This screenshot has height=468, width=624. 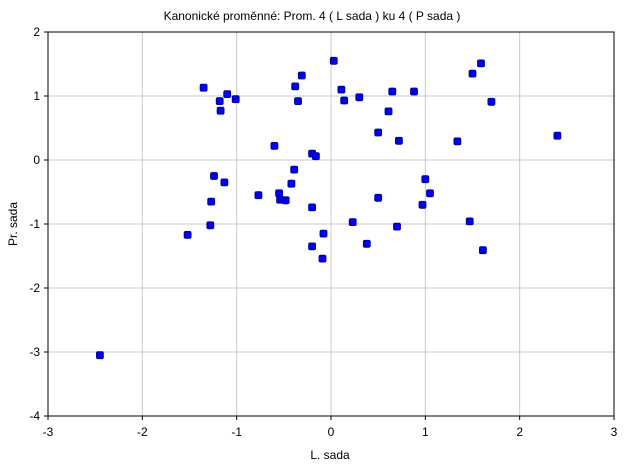 I want to click on y-axis-ticks: 2 1 0 -1 -2 -3 -4, so click(x=38, y=224).